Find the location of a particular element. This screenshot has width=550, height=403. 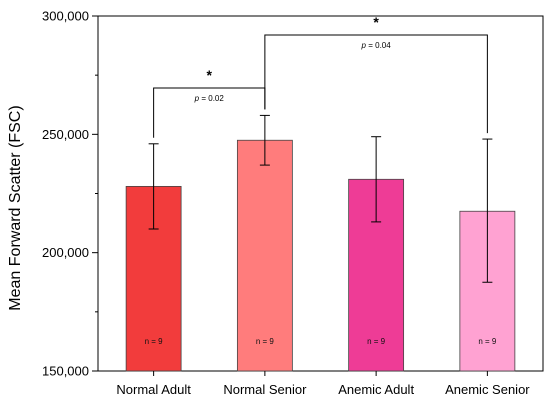

x-tick-label: Anemic Adult is located at coordinates (376, 389).